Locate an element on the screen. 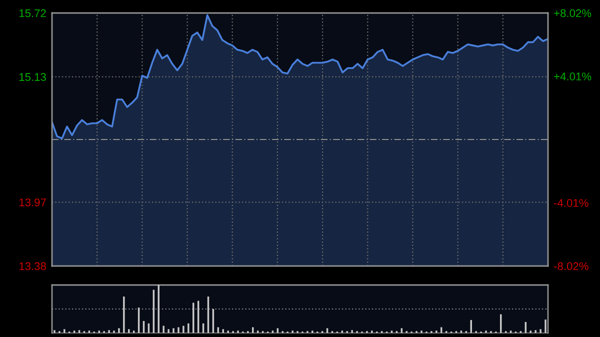  y2-tick-label: +4.01% is located at coordinates (573, 76).